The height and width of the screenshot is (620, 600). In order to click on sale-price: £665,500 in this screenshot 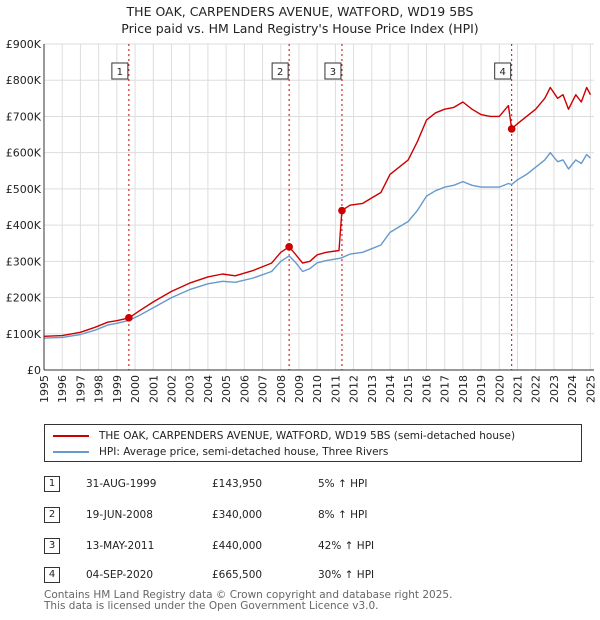, I will do `click(237, 575)`.